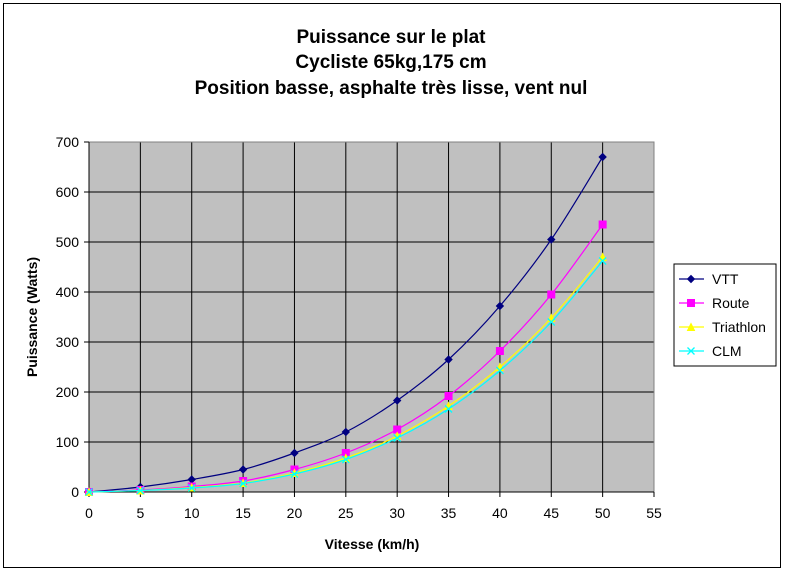 The width and height of the screenshot is (786, 573). I want to click on legend-label: VTT, so click(725, 279).